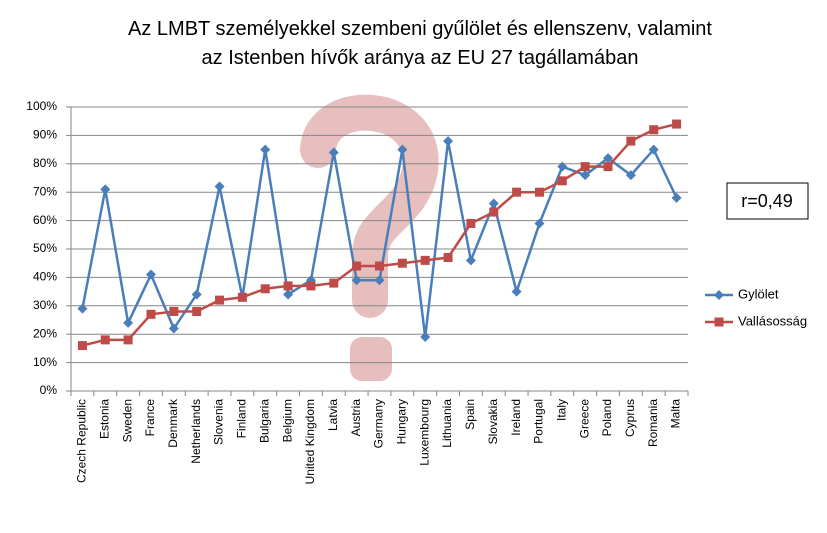 The image size is (827, 533). What do you see at coordinates (264, 421) in the screenshot?
I see `x-tick-label: Bulgaria` at bounding box center [264, 421].